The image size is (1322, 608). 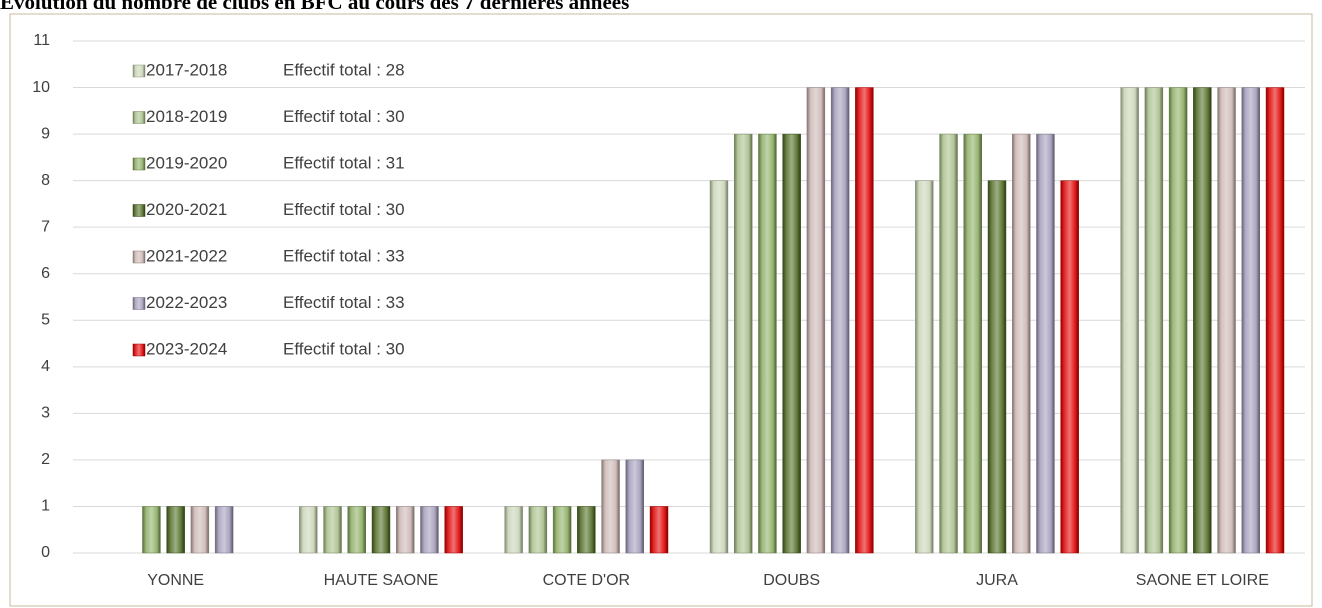 I want to click on legend-total: Effectif total : 31, so click(x=344, y=162).